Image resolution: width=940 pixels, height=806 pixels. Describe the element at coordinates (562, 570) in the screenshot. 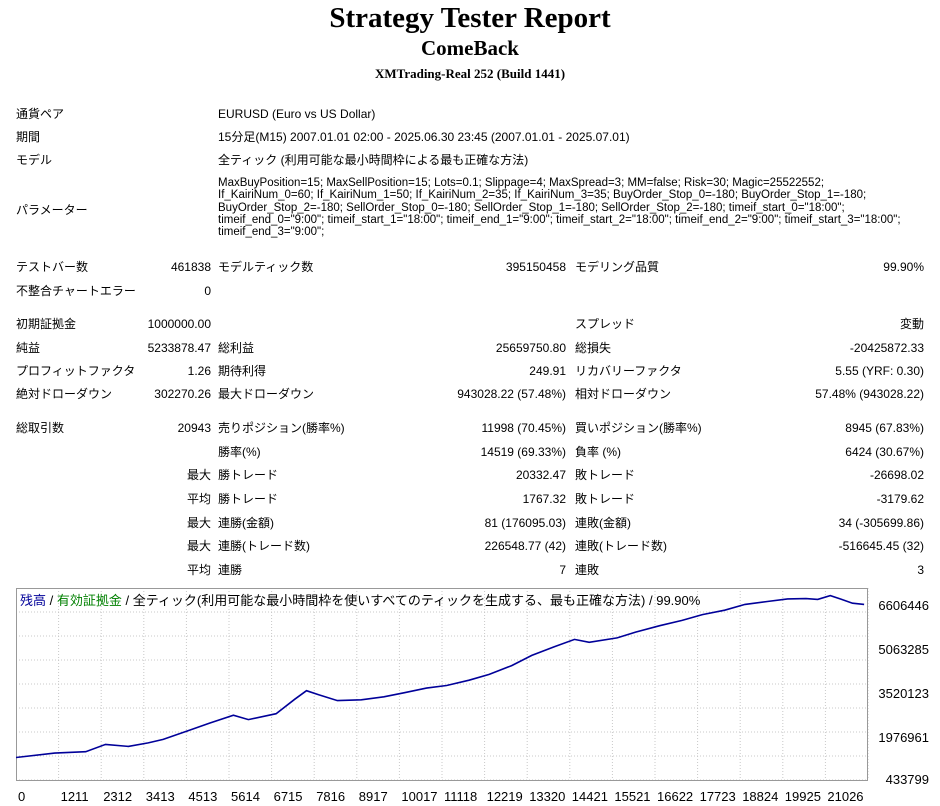

I see `avg-consec-win-value: 7` at that location.